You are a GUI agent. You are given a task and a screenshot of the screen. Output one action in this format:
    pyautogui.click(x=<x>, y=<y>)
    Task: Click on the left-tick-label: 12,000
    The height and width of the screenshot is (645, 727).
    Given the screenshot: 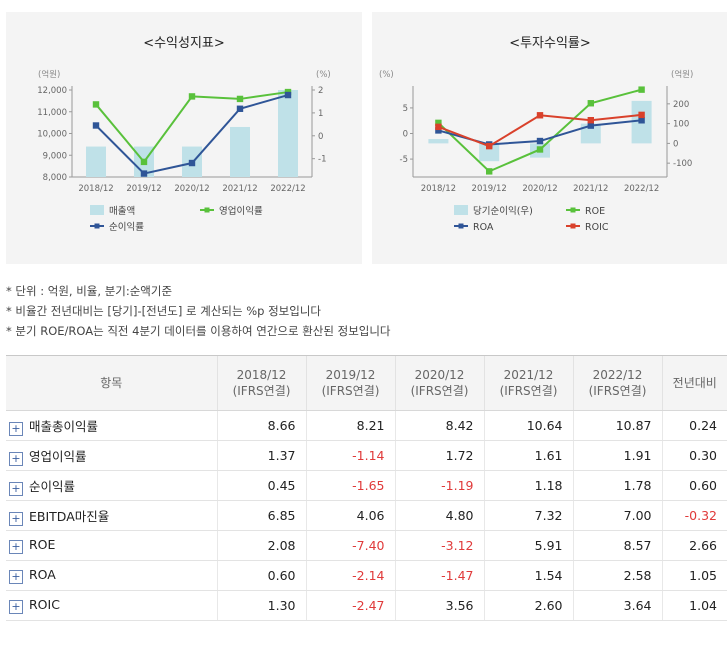 What is the action you would take?
    pyautogui.click(x=52, y=91)
    